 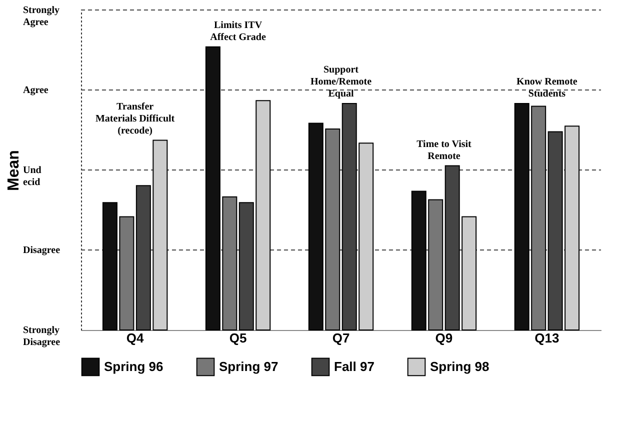 I want to click on annotation: Support Home/Remote Equal, so click(x=341, y=82).